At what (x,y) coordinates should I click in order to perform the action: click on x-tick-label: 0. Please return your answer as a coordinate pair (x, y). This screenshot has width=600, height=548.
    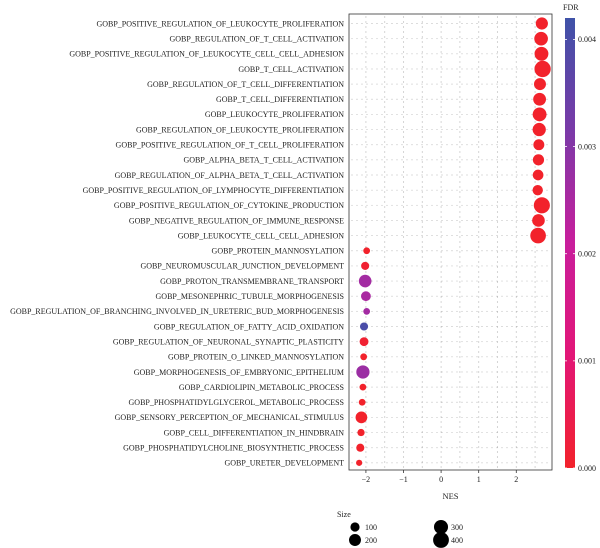
    Looking at the image, I should click on (441, 479).